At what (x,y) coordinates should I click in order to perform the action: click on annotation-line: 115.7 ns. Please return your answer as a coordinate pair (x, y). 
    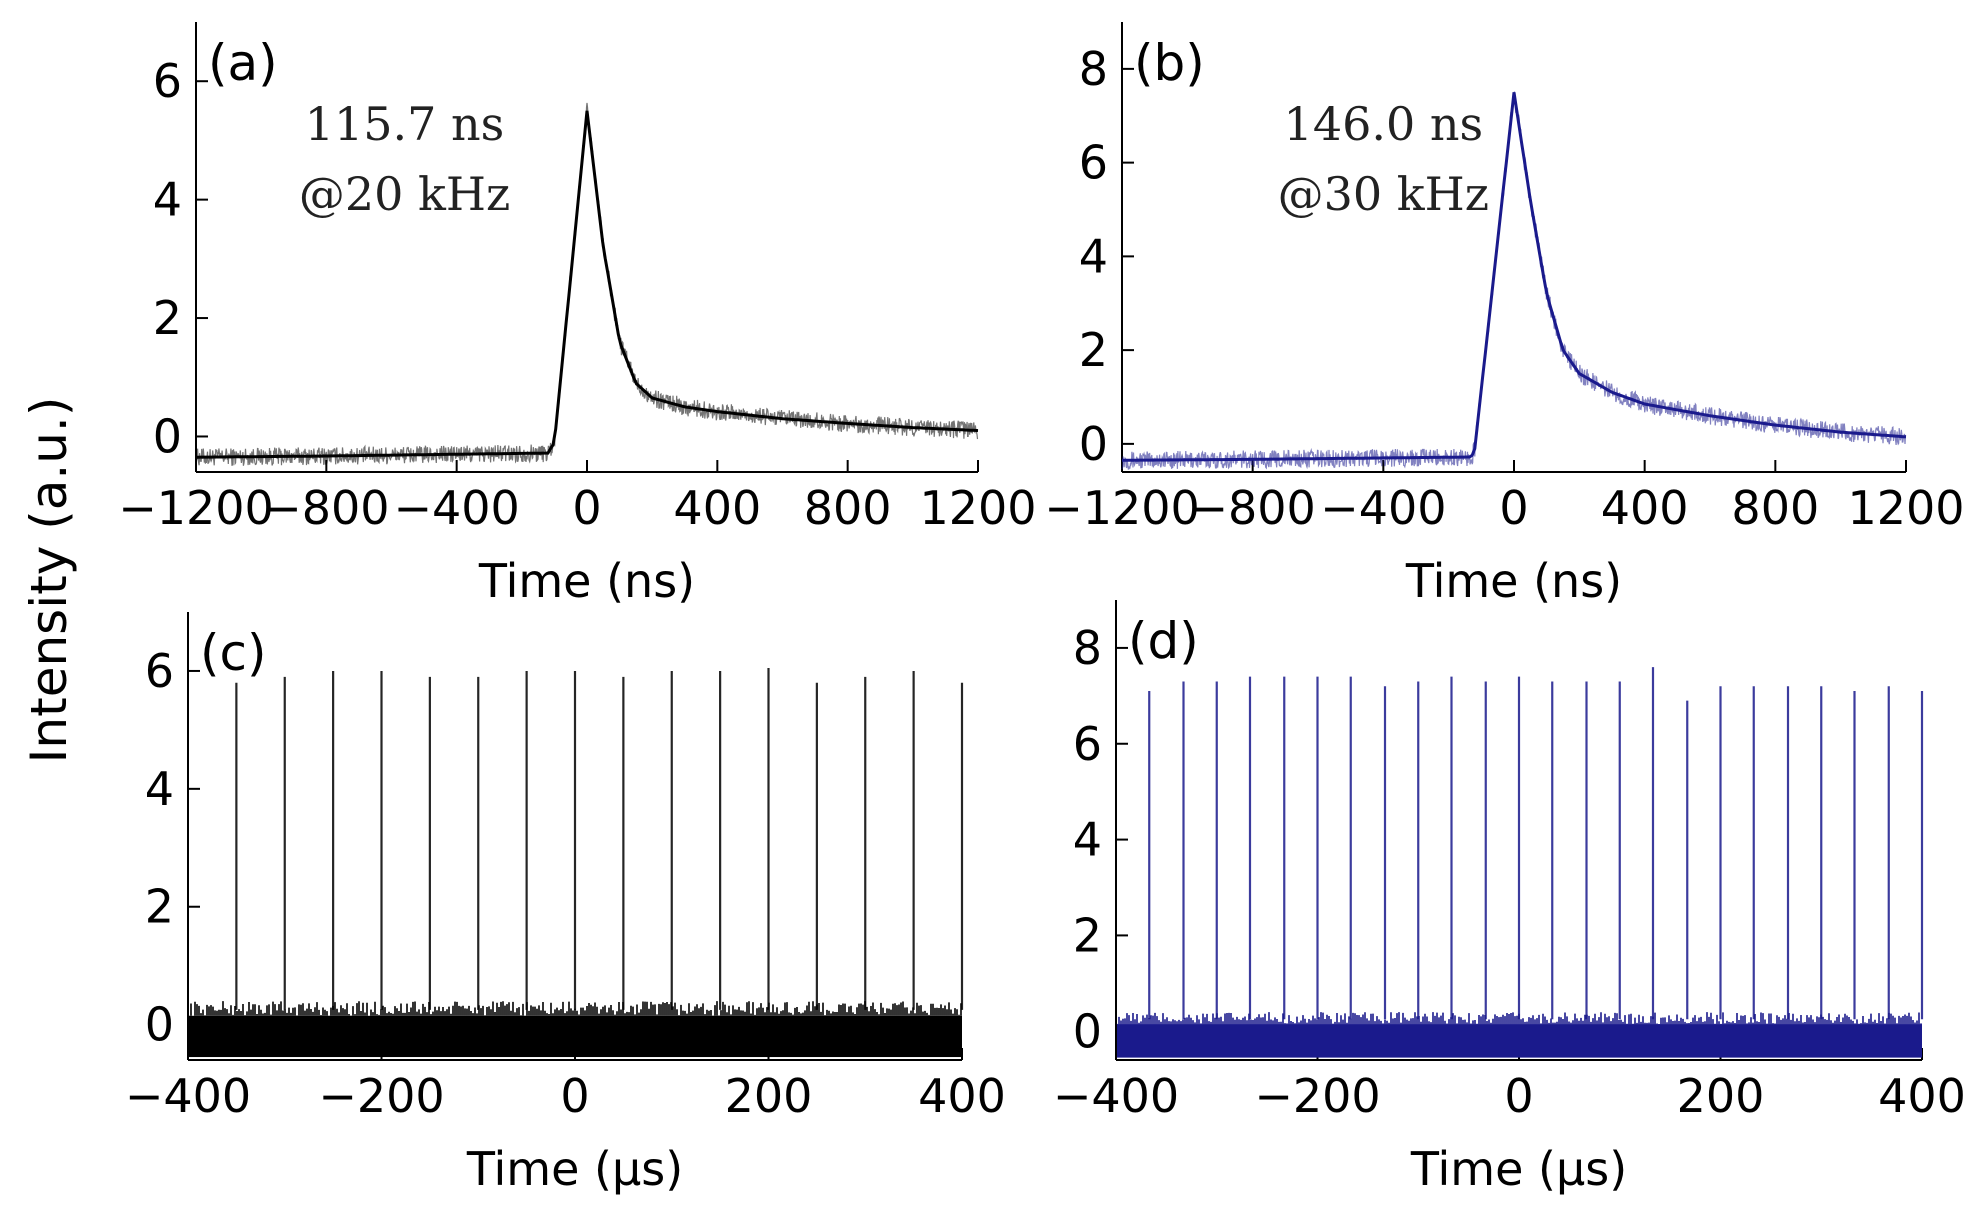
    Looking at the image, I should click on (405, 124).